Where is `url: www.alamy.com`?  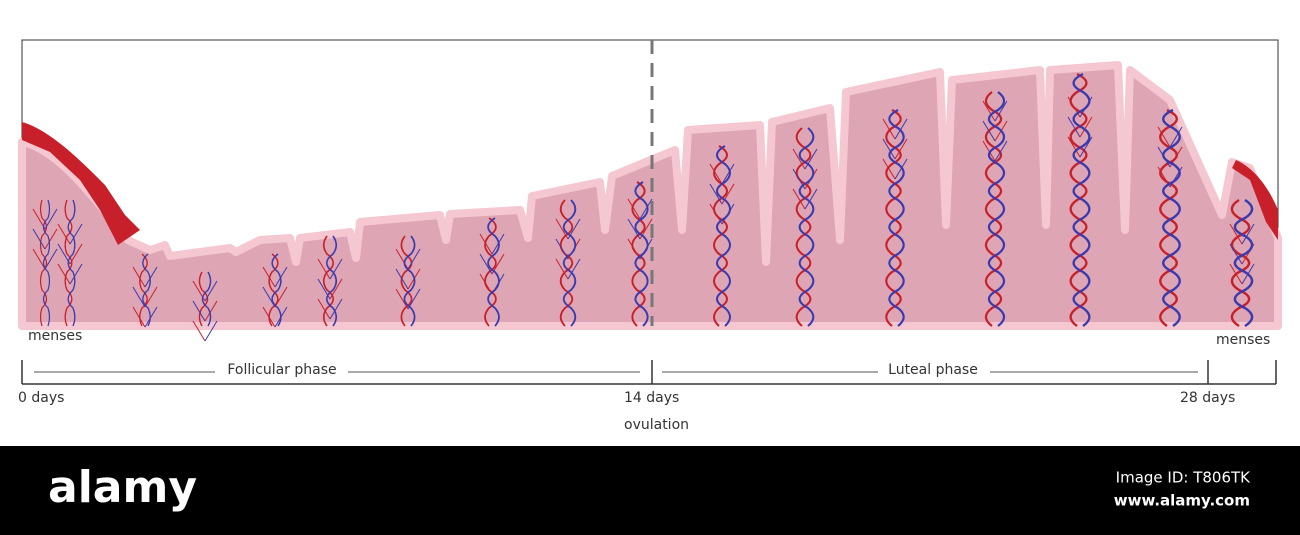
url: www.alamy.com is located at coordinates (1182, 501).